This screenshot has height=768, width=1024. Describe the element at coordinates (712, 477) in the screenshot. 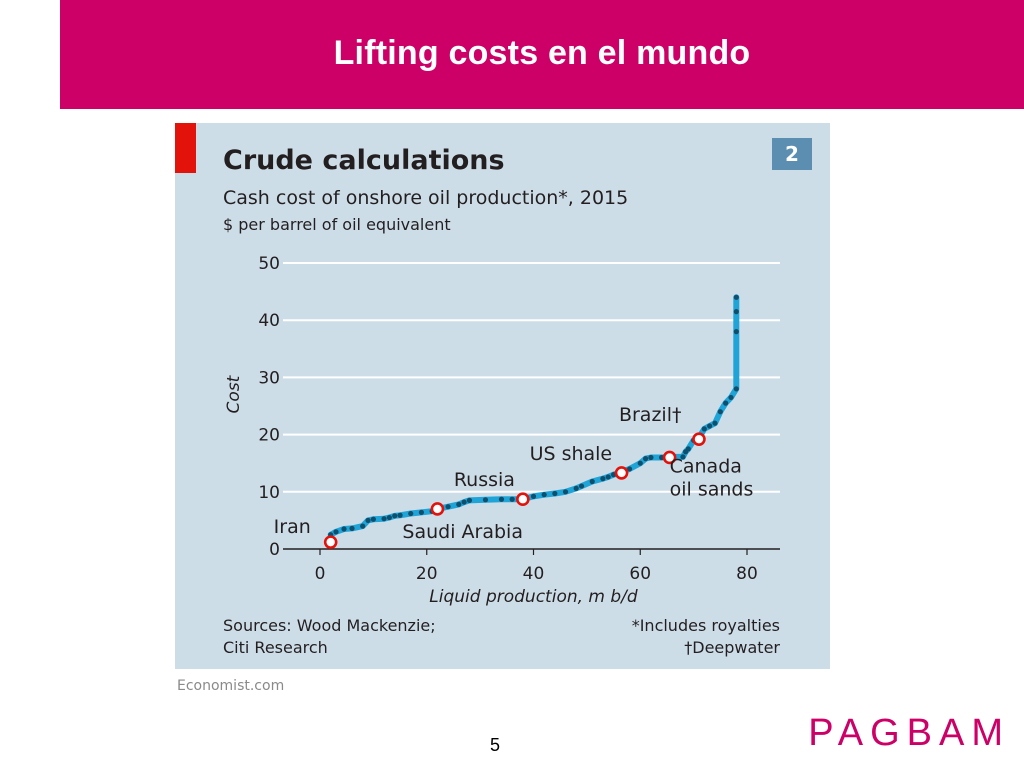

I see `highlight-label-4: Canada oil sands` at that location.